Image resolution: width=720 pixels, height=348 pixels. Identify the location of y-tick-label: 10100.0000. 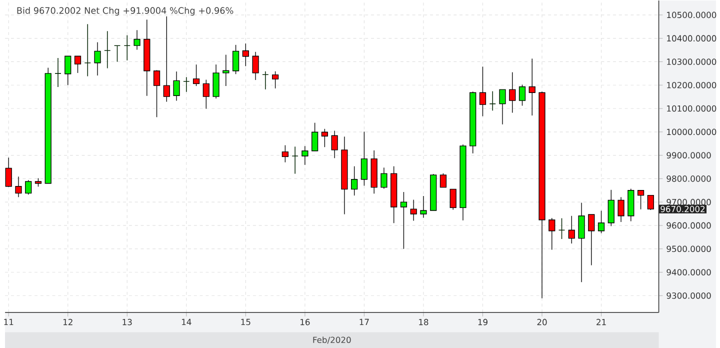
(691, 108).